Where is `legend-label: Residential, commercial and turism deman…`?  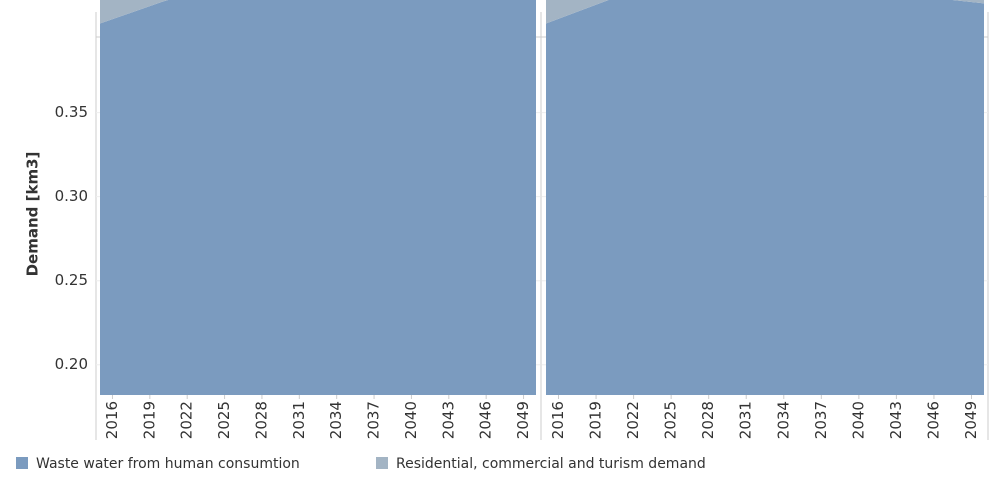 legend-label: Residential, commercial and turism deman… is located at coordinates (551, 464).